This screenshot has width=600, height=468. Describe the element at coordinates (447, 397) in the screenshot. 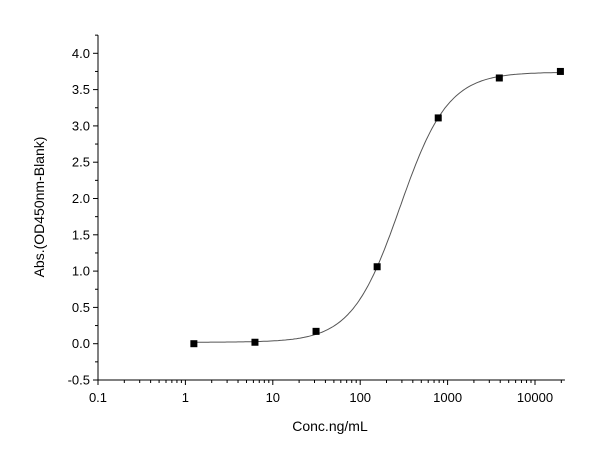

I see `x-tick-label: 1000` at that location.